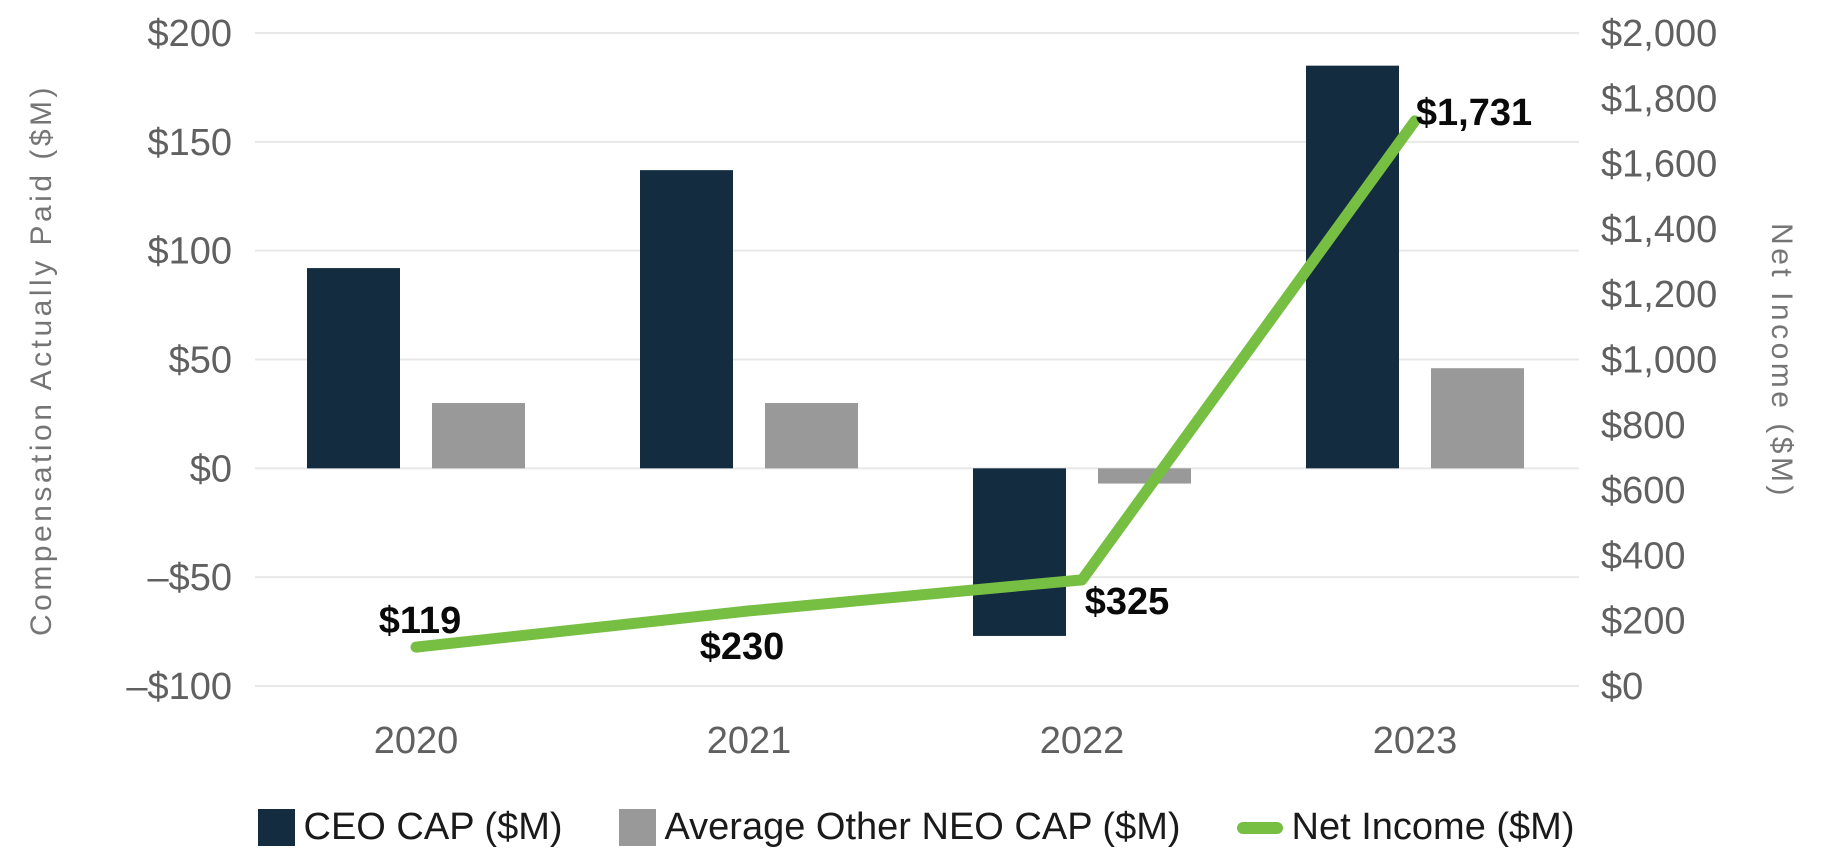 The height and width of the screenshot is (853, 1832). I want to click on net-income-line-swatch-icon, so click(1259, 827).